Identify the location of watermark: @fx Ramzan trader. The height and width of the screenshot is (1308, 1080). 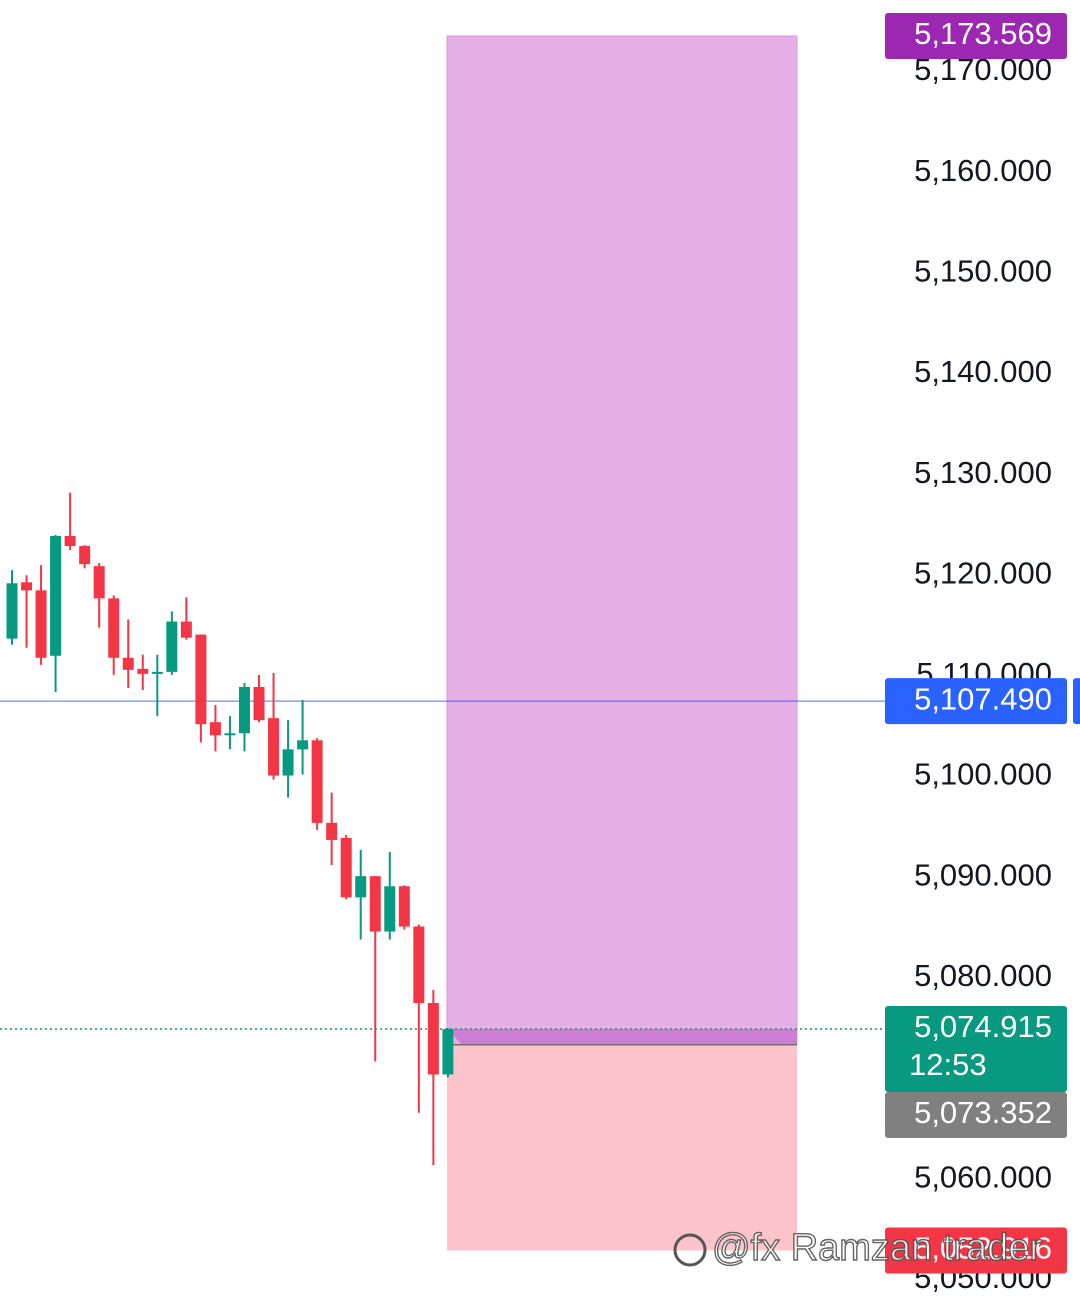
(858, 1248).